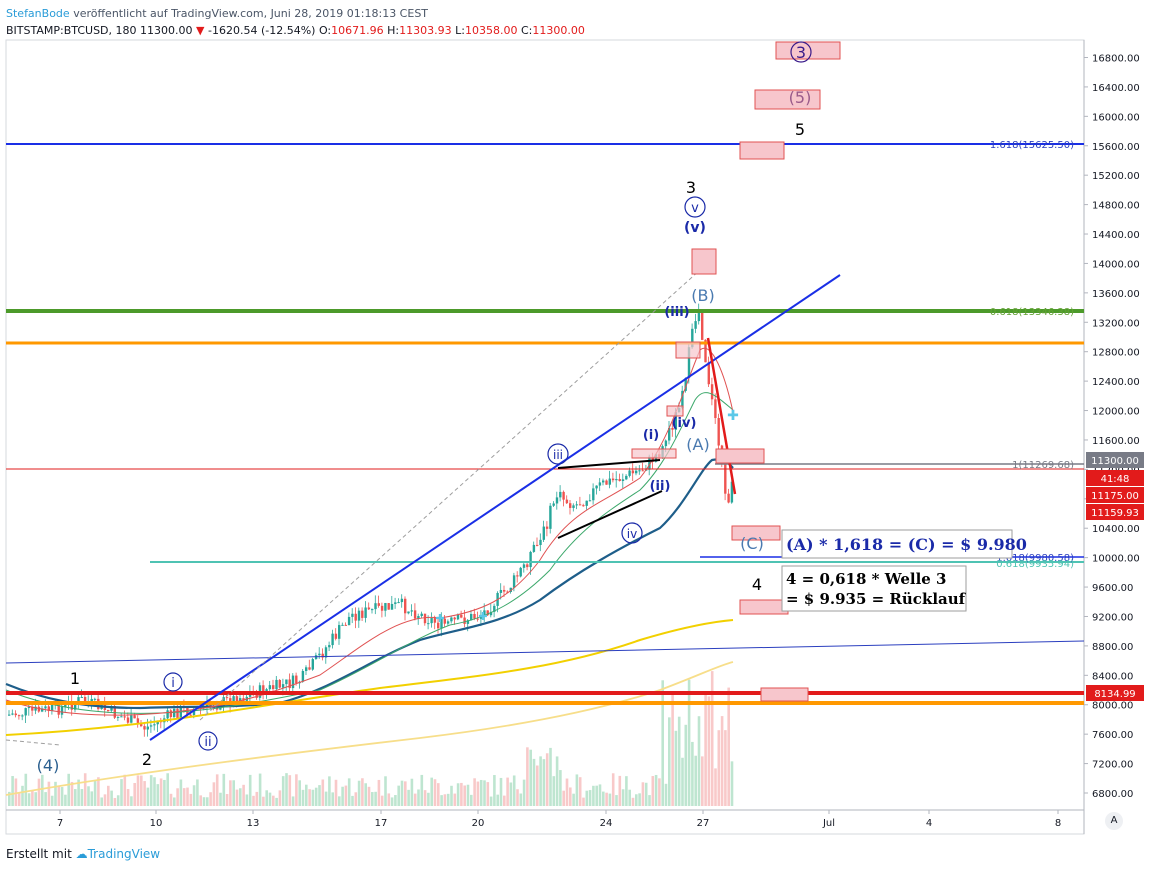 This screenshot has height=871, width=1153. Describe the element at coordinates (48, 765) in the screenshot. I see `wave-label-paren-4: (4)` at that location.